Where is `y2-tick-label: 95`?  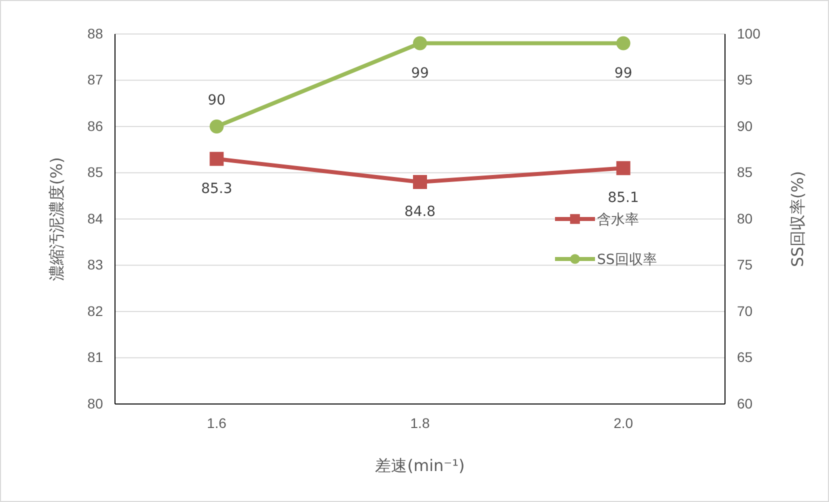
y2-tick-label: 95 is located at coordinates (745, 80).